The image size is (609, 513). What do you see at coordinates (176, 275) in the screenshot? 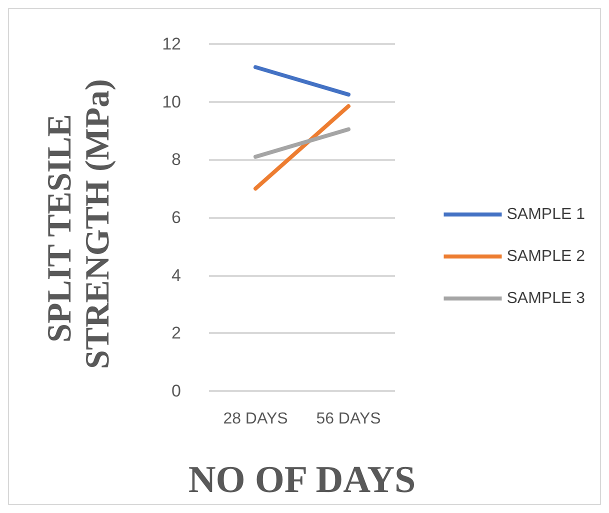
I see `y-tick-label: 4` at bounding box center [176, 275].